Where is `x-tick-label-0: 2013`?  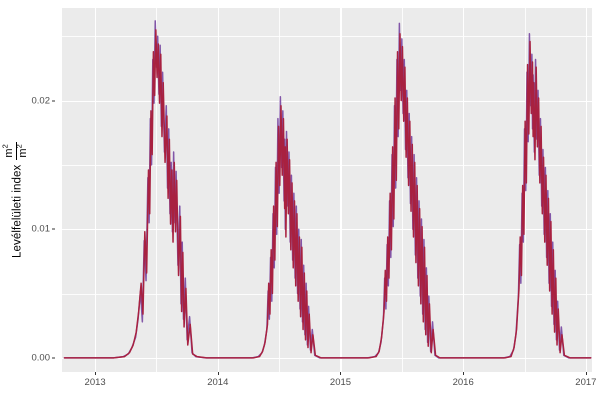 x-tick-label-0: 2013 is located at coordinates (95, 382).